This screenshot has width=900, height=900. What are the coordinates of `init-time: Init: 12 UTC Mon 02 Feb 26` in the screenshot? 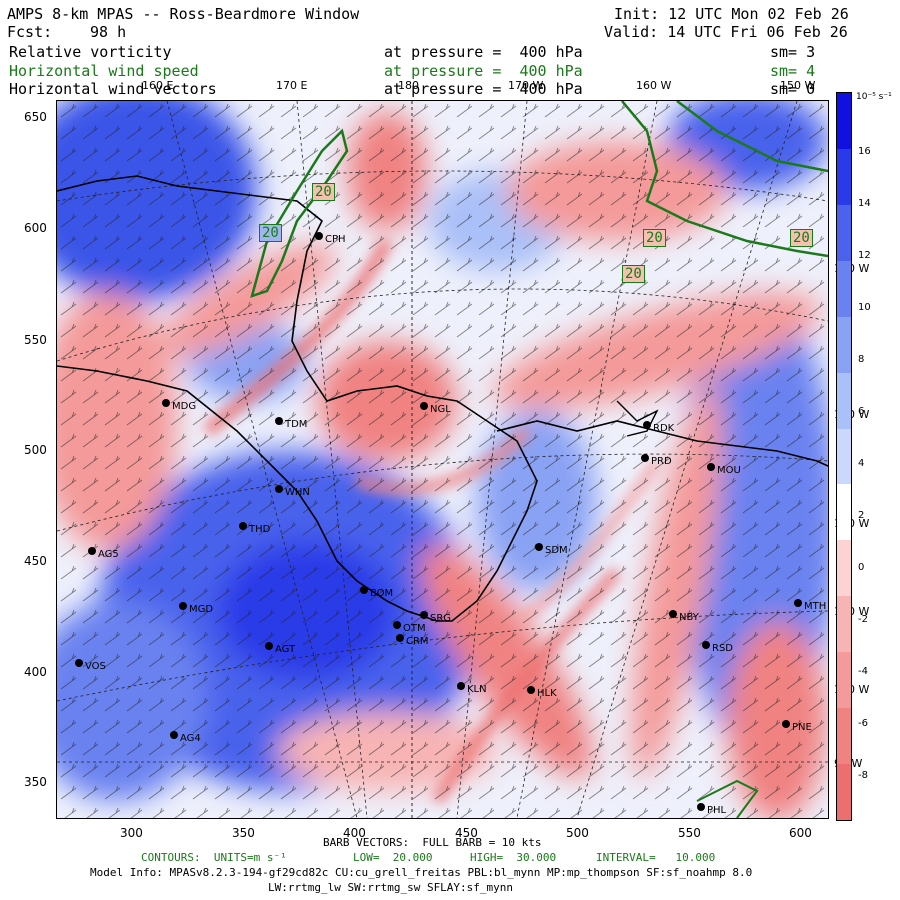 It's located at (731, 14).